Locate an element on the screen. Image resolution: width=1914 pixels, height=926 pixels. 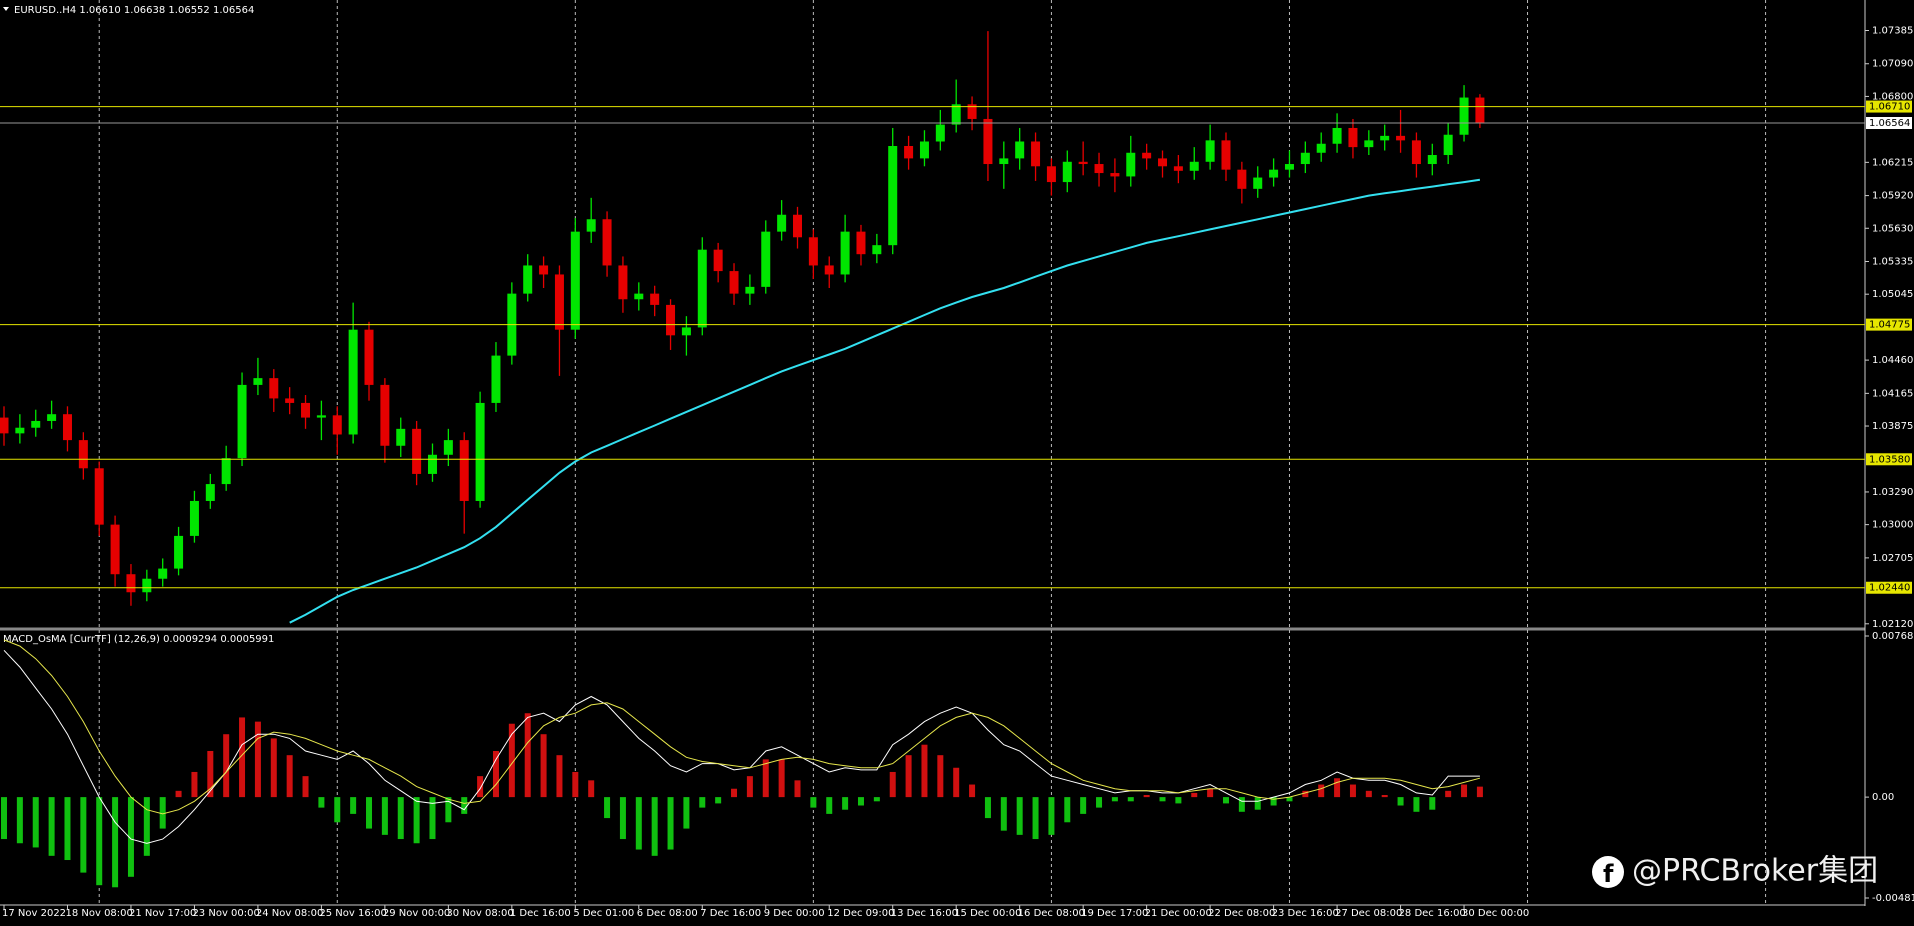
menu-arrow is located at coordinates (6, 9).